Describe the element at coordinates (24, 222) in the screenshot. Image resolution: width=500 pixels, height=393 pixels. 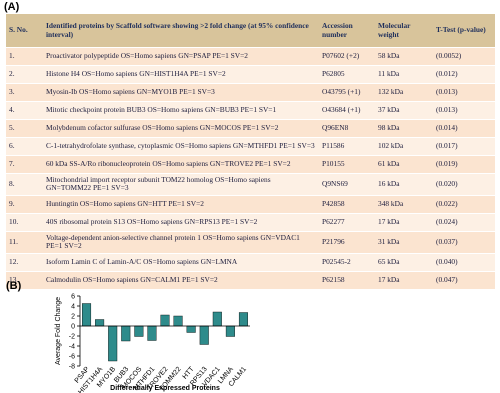
I see `serial-number: 10.` at that location.